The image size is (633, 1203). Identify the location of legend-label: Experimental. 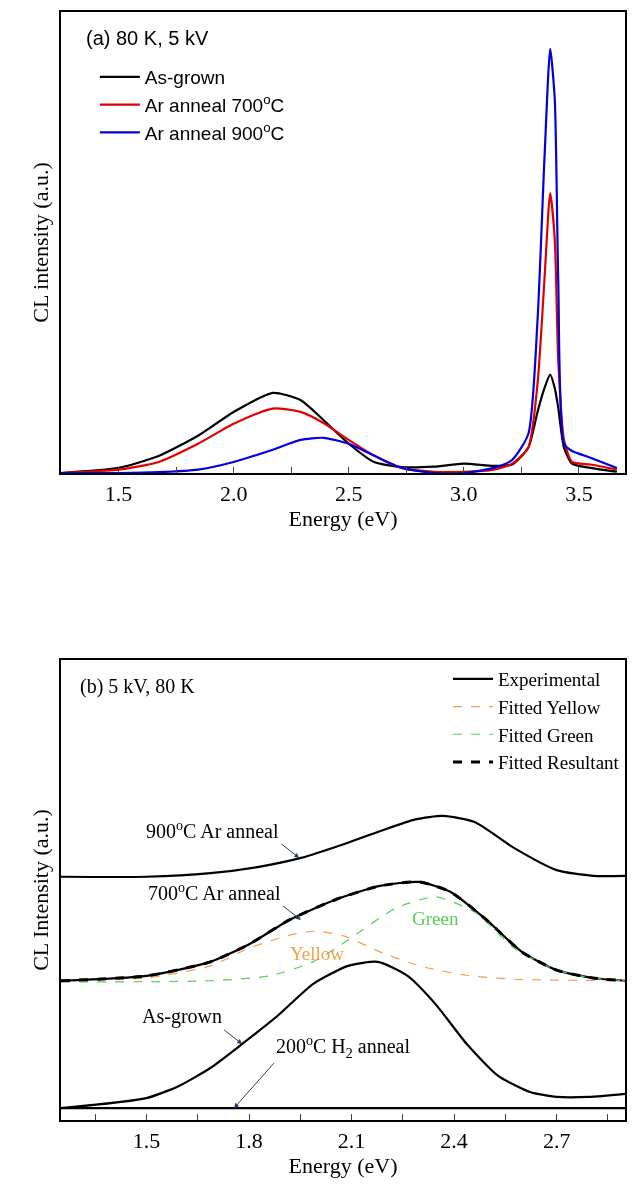
(549, 680).